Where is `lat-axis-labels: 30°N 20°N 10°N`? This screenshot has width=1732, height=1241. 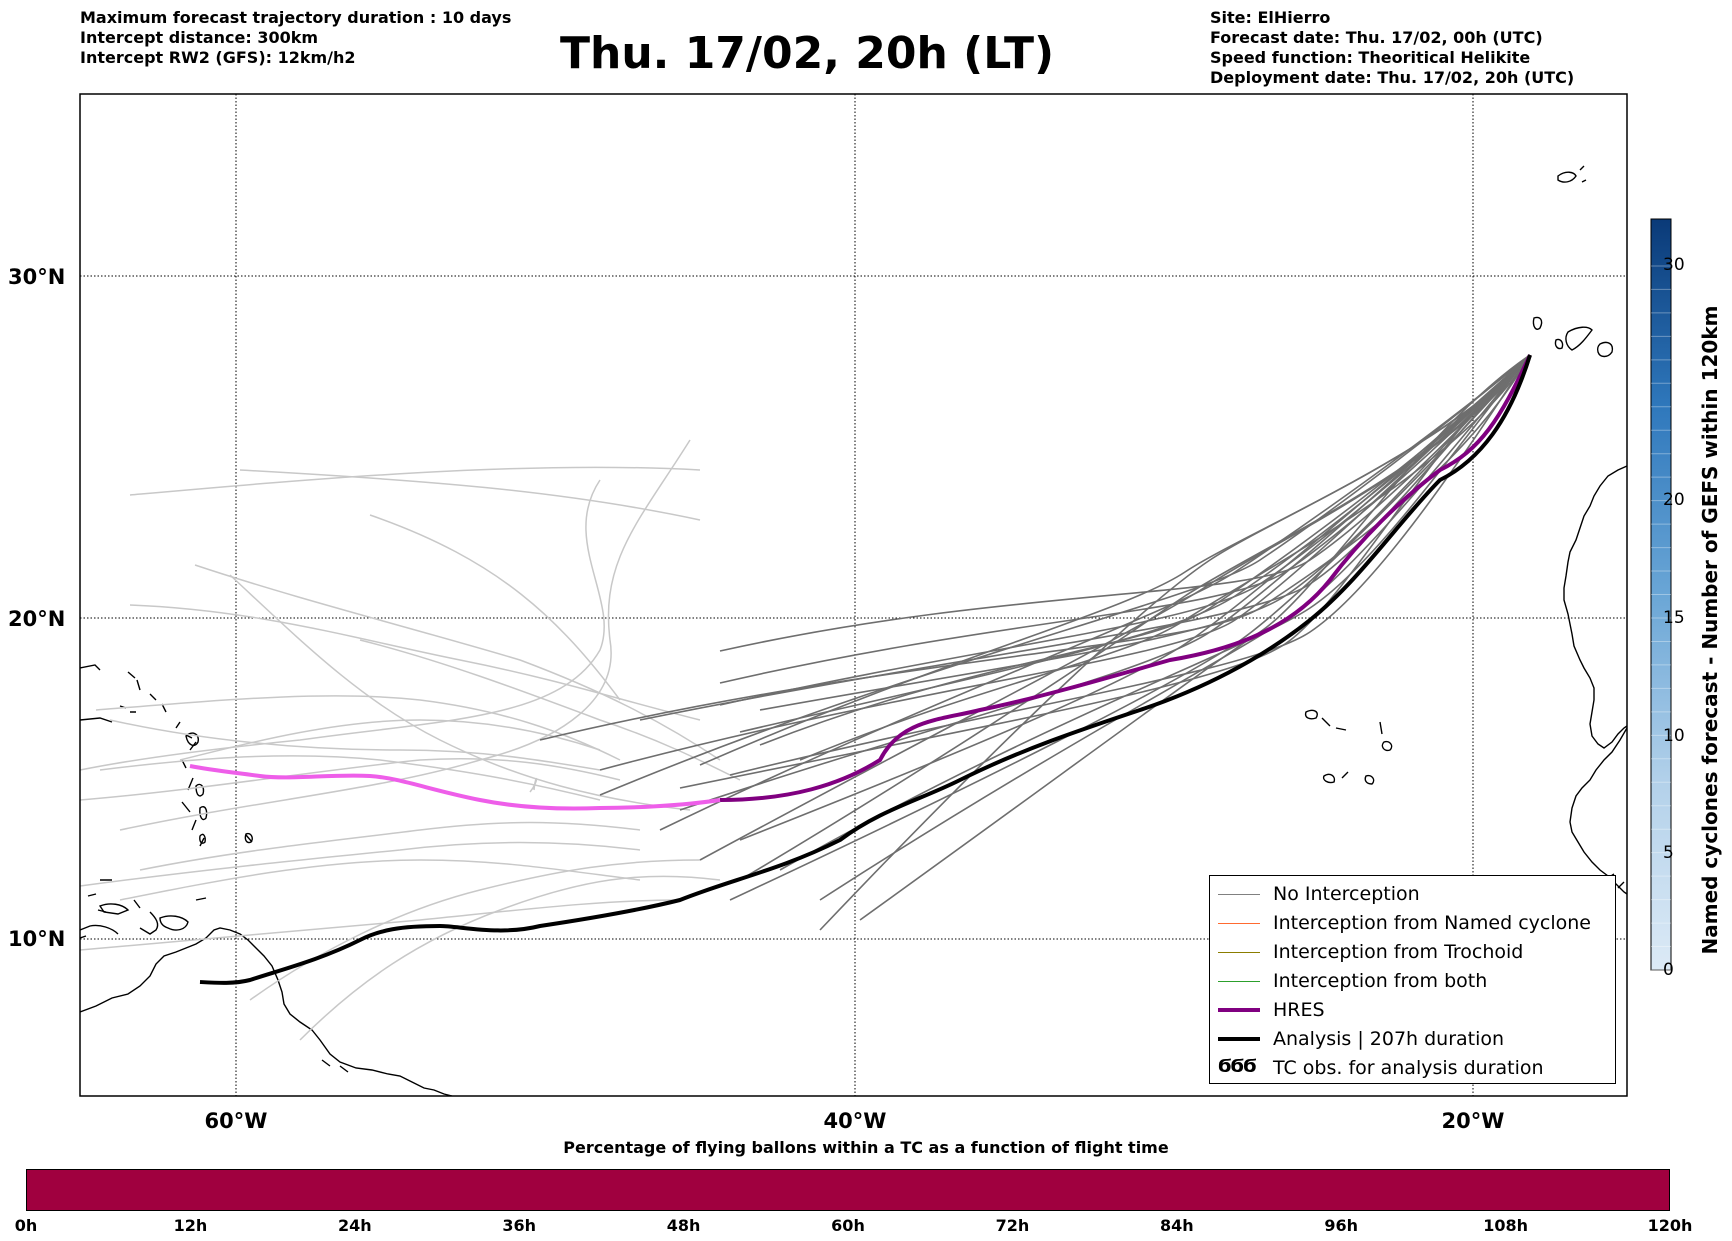
lat-axis-labels: 30°N 20°N 10°N is located at coordinates (36, 608).